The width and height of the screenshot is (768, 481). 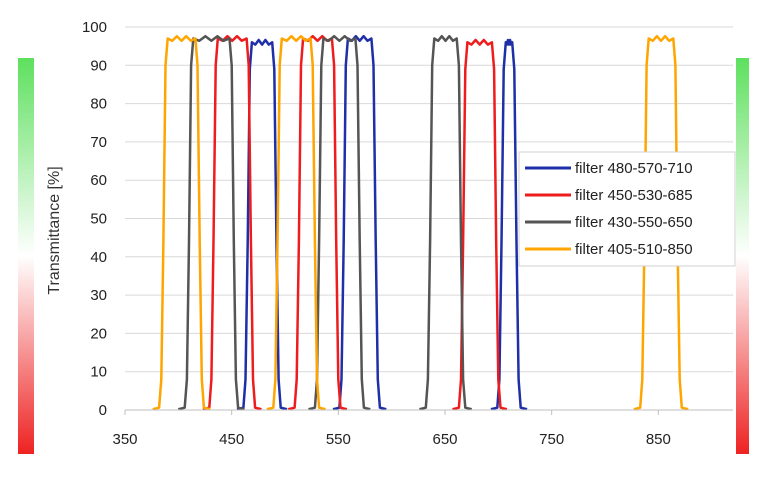 I want to click on x-tick-label: 450, so click(x=231, y=439).